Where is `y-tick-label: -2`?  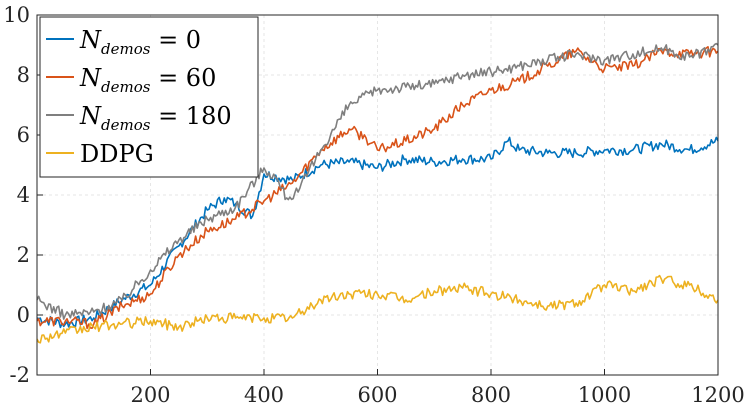 y-tick-label: -2 is located at coordinates (20, 375).